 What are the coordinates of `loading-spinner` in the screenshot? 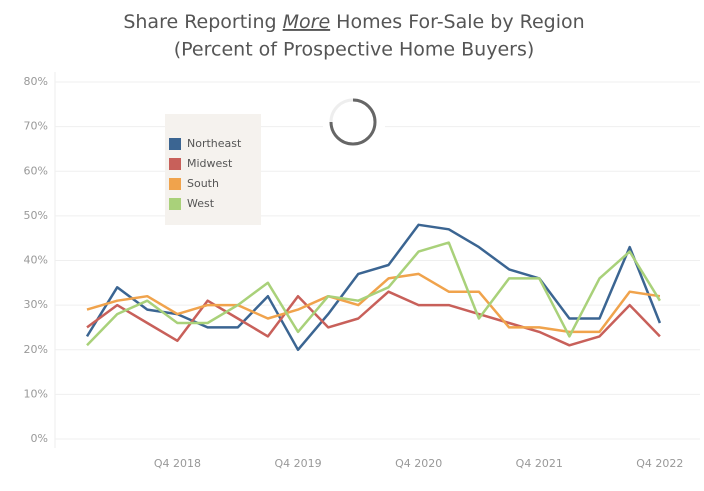 It's located at (354, 122).